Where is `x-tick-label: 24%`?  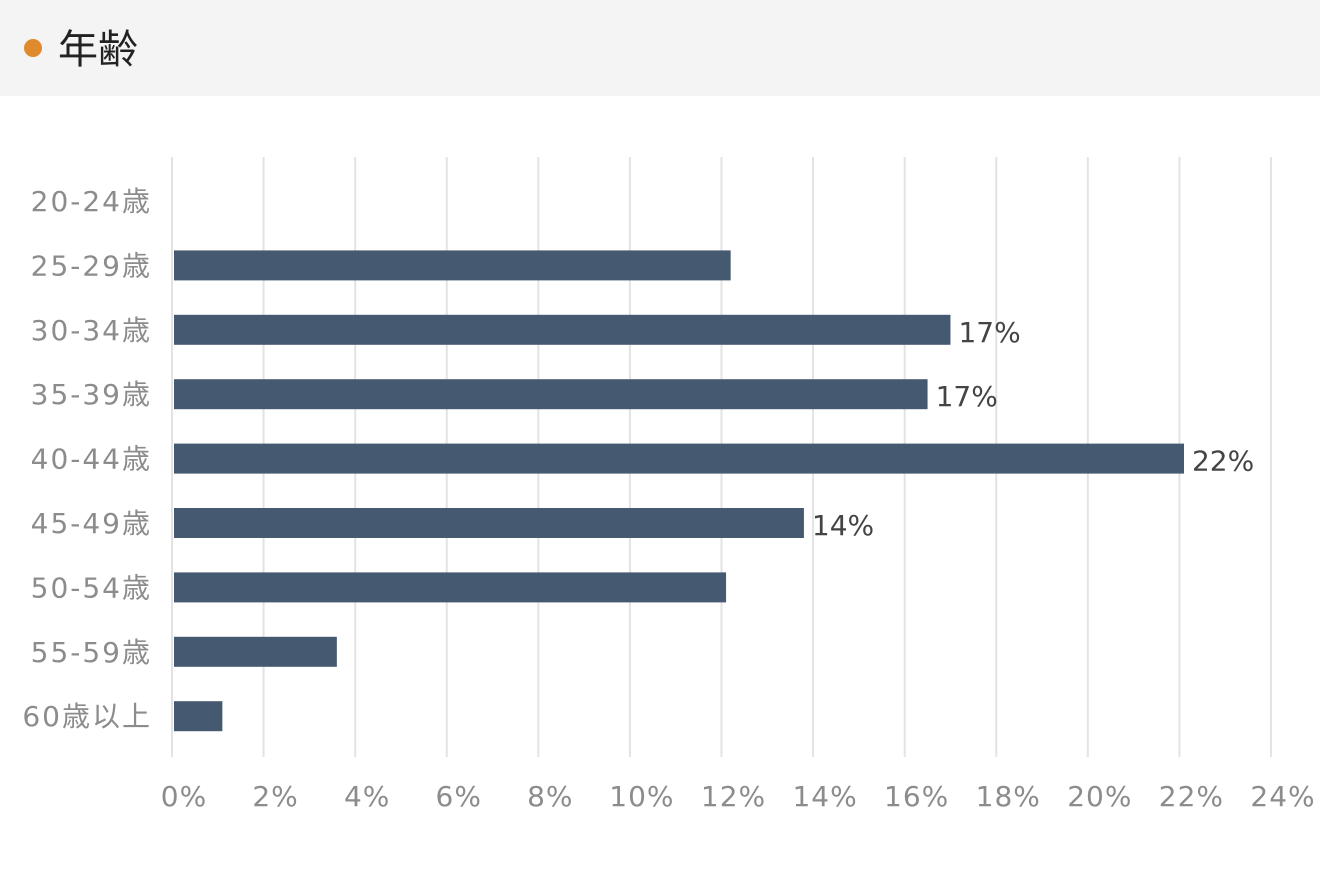 x-tick-label: 24% is located at coordinates (1282, 796).